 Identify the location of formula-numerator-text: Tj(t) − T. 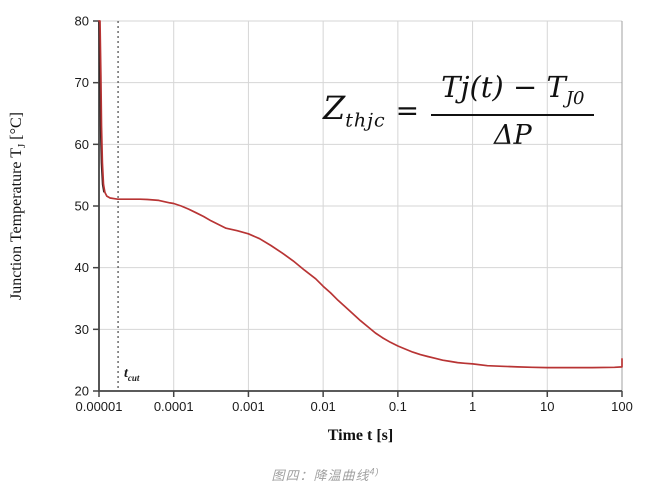
(503, 87).